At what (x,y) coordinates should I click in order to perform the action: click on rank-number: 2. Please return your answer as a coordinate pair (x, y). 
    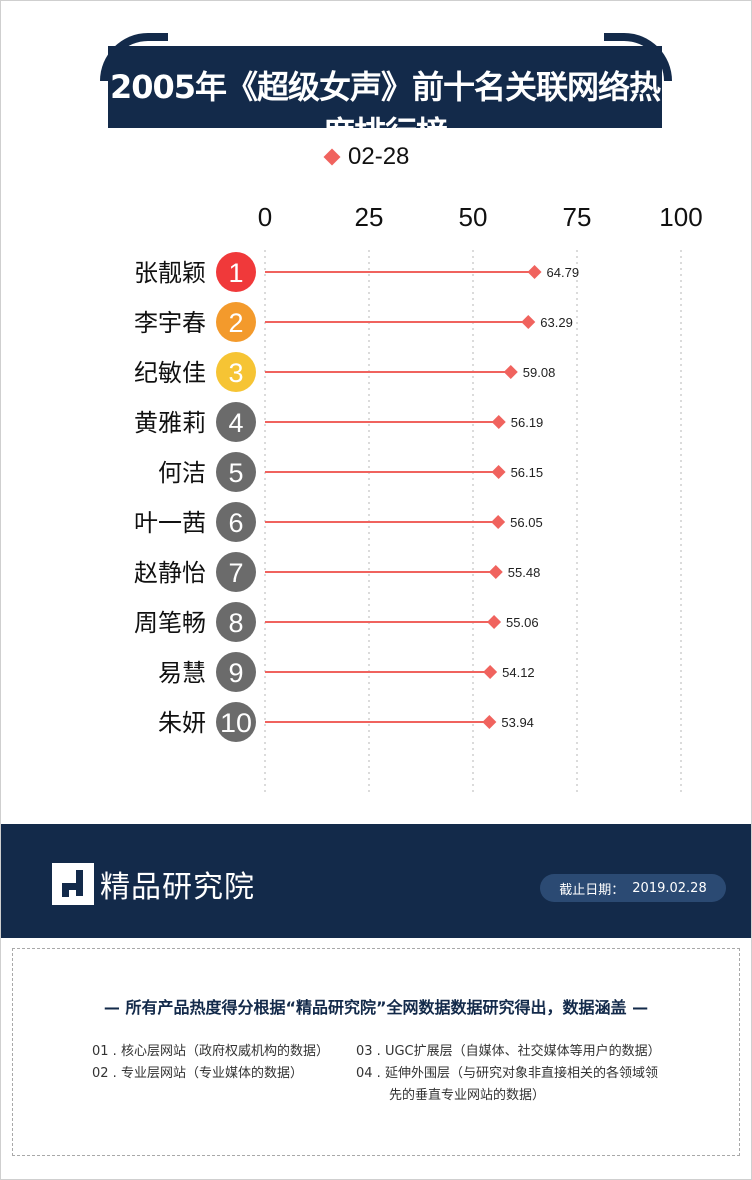
    Looking at the image, I should click on (235, 323).